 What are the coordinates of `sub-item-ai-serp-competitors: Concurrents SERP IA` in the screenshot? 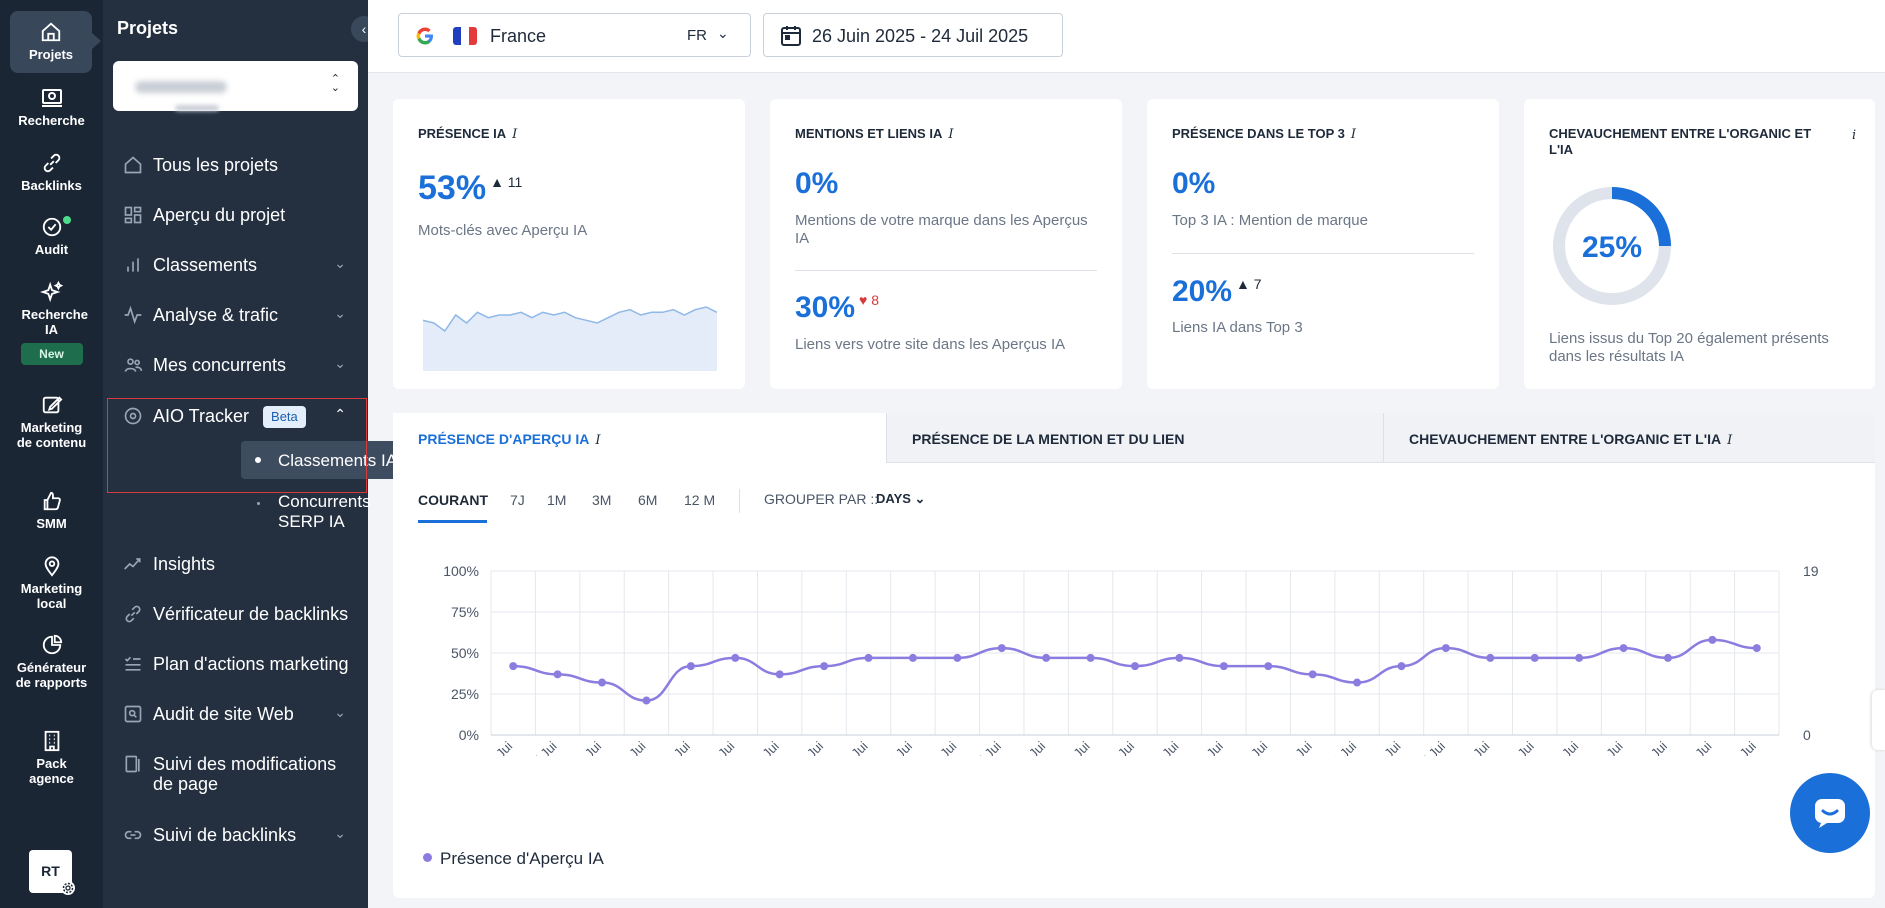 It's located at (324, 511).